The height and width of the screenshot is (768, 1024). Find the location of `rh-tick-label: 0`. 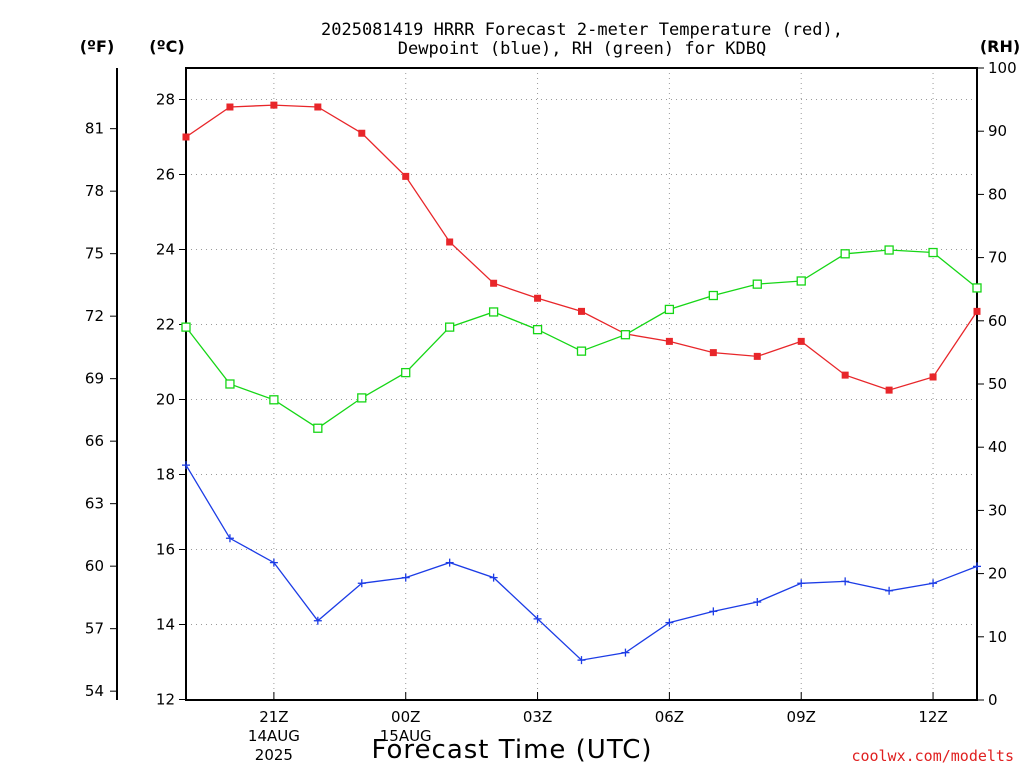

rh-tick-label: 0 is located at coordinates (993, 700).